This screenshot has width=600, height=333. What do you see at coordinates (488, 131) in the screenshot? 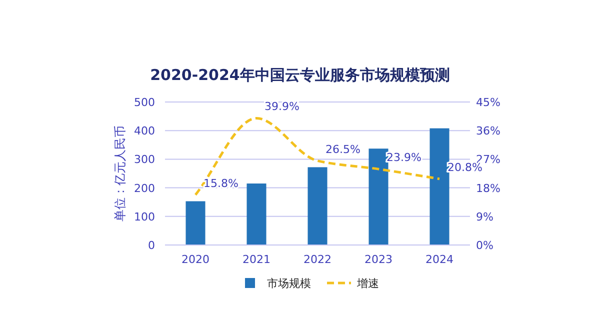
I see `y2-tick-label: 36%` at bounding box center [488, 131].